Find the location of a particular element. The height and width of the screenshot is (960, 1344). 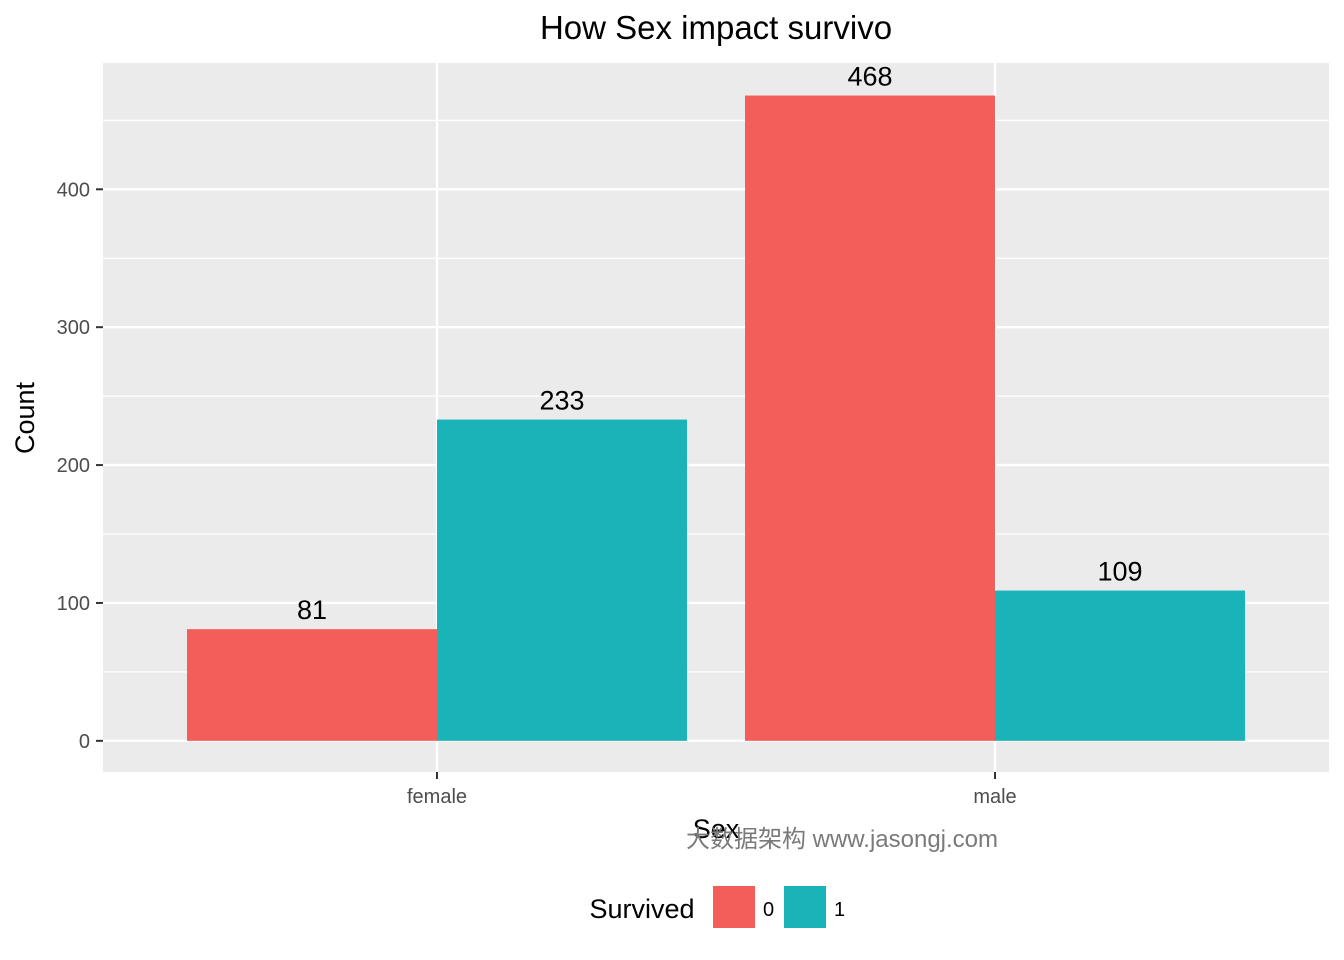

legend: Survived 0 1 is located at coordinates (717, 907).